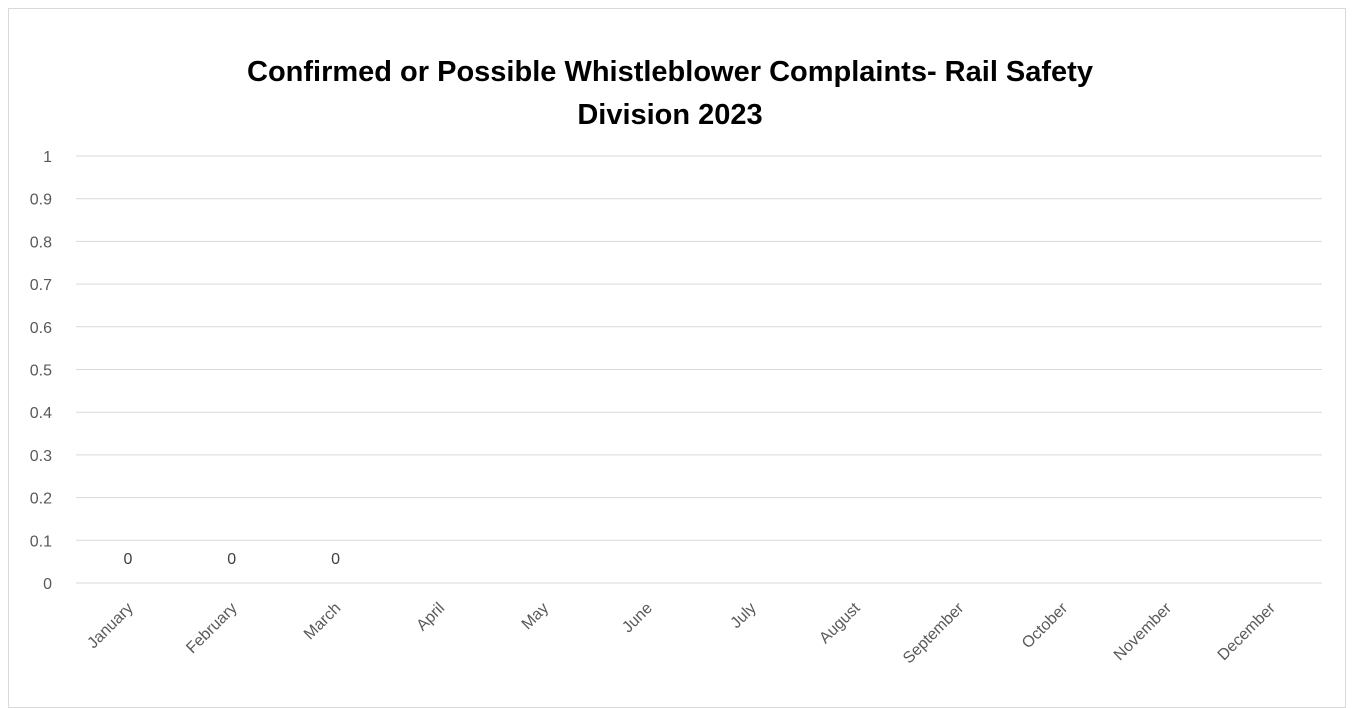 The height and width of the screenshot is (708, 1354). What do you see at coordinates (110, 626) in the screenshot?
I see `x-tick-label-january: January` at bounding box center [110, 626].